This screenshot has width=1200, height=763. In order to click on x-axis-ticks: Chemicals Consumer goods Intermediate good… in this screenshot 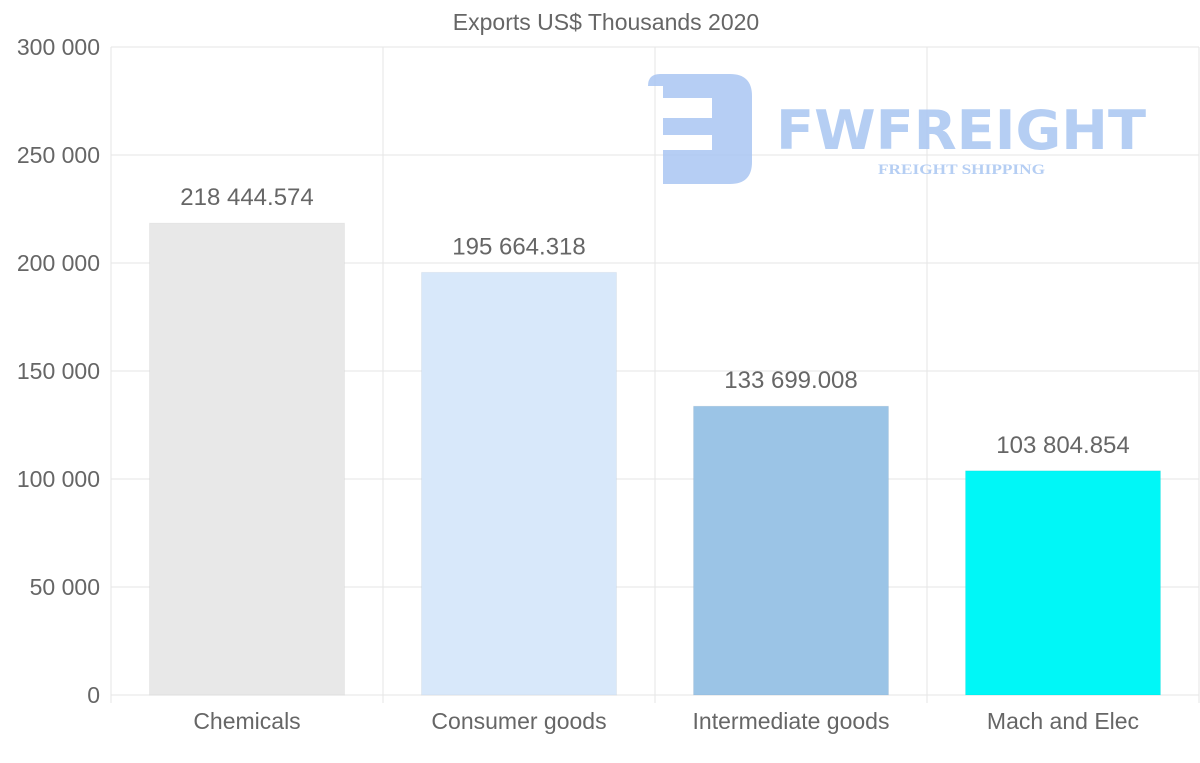, I will do `click(666, 721)`.